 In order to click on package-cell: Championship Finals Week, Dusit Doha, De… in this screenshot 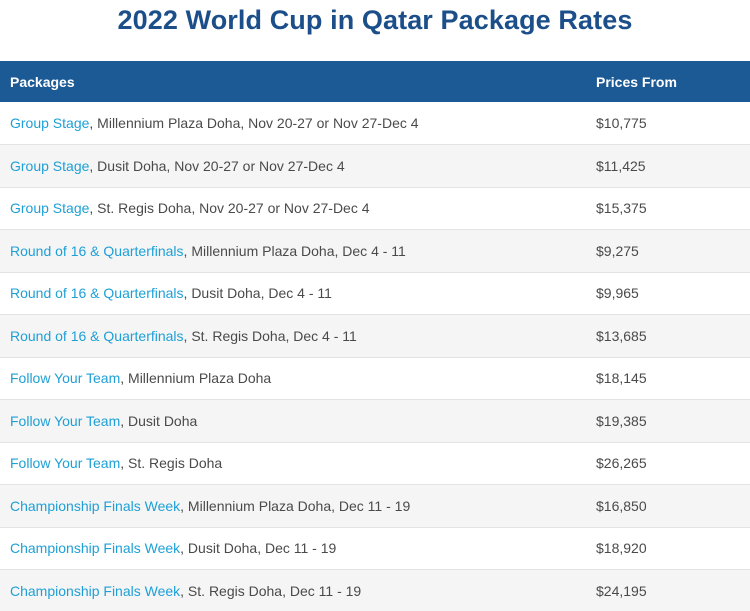, I will do `click(295, 548)`.